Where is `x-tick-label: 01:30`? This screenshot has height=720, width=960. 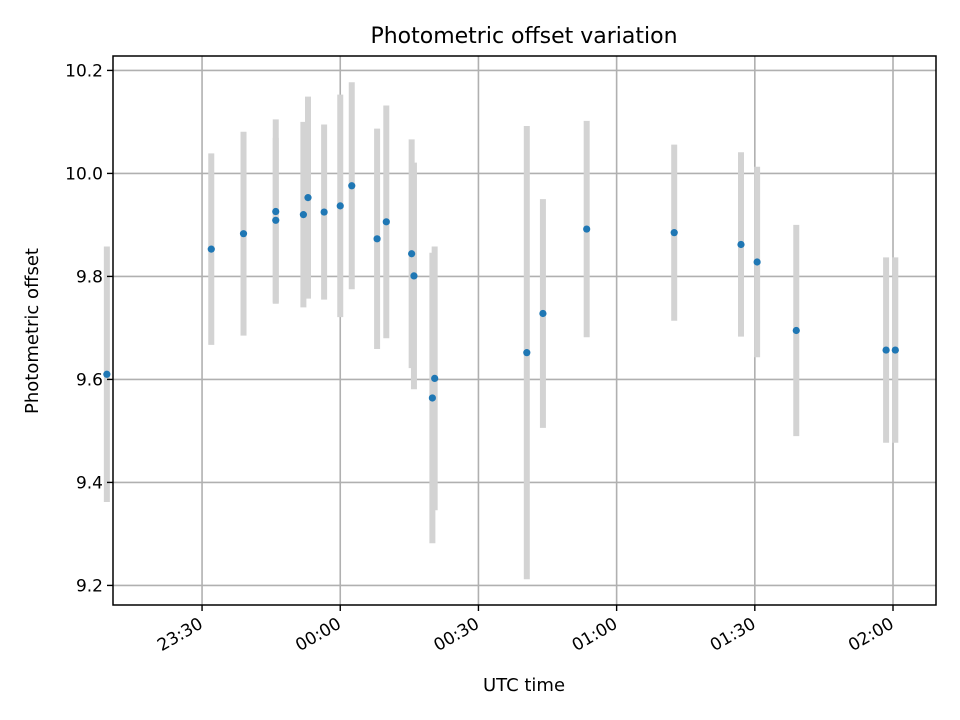 x-tick-label: 01:30 is located at coordinates (733, 635).